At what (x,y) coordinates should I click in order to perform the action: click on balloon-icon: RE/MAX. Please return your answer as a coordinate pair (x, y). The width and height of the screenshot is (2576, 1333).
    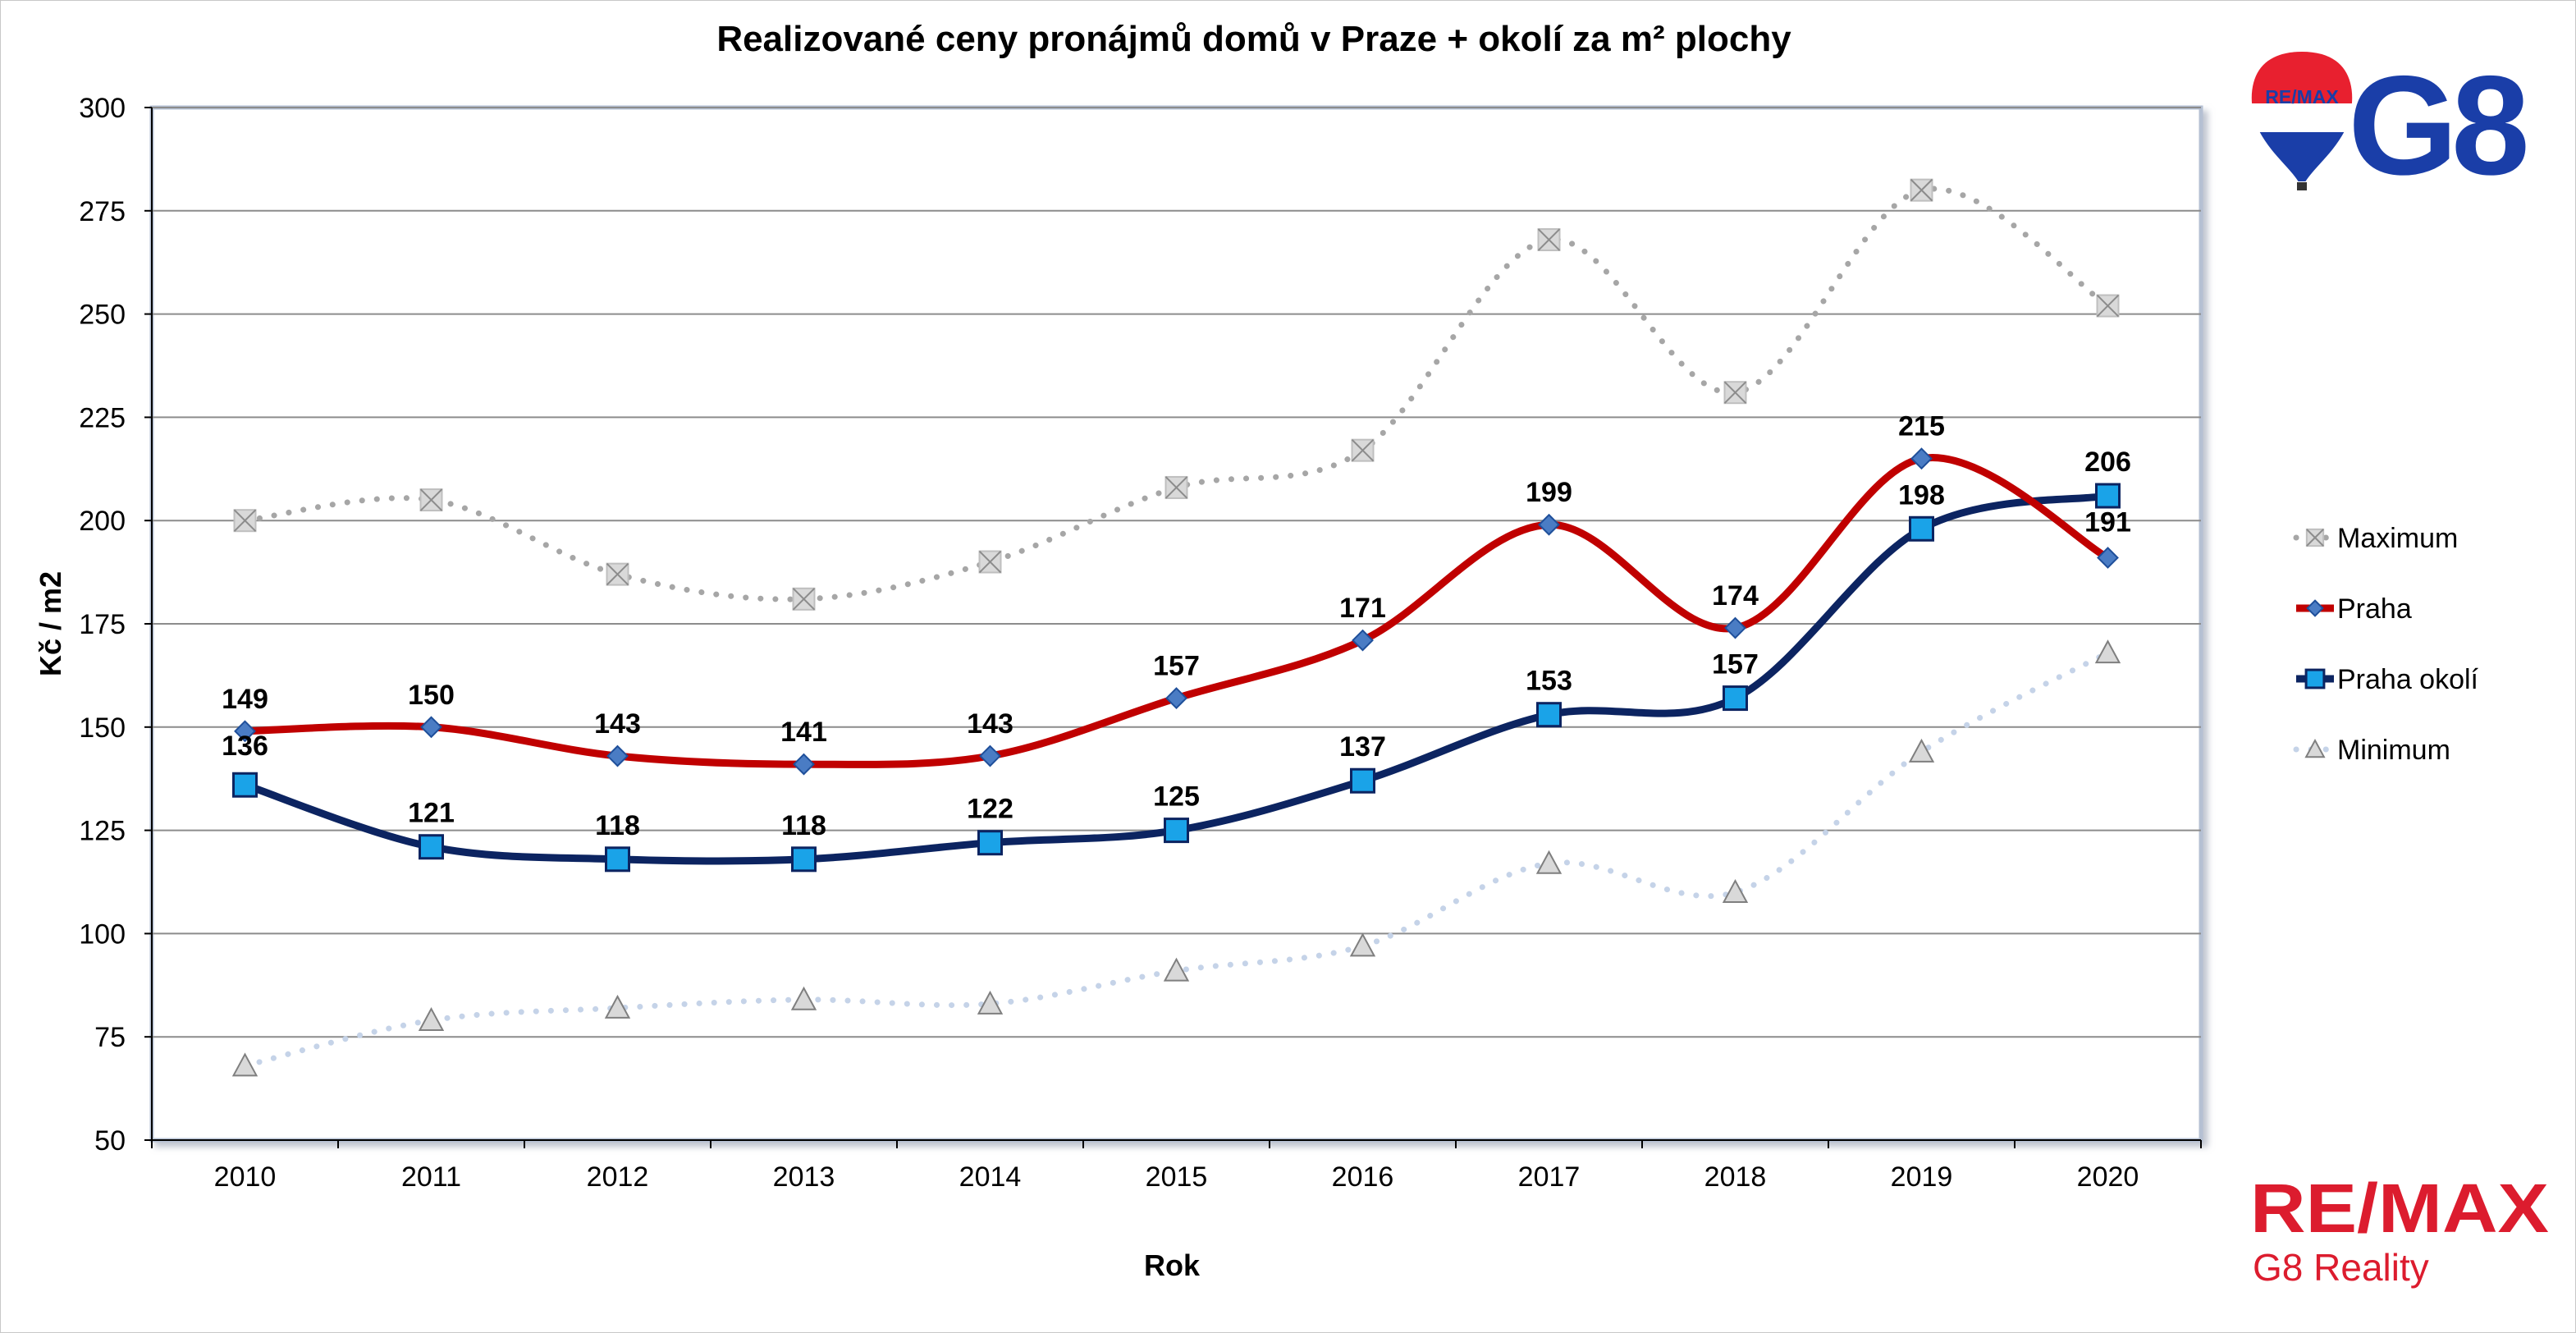
    Looking at the image, I should click on (2301, 120).